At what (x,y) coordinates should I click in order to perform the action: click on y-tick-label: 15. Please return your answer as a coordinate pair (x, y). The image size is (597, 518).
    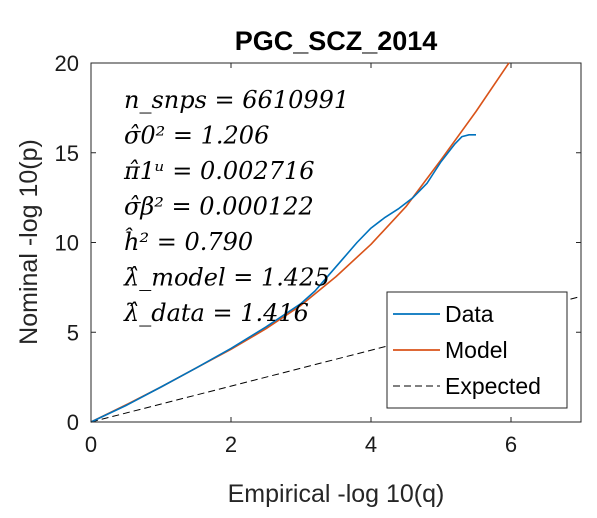
    Looking at the image, I should click on (67, 153).